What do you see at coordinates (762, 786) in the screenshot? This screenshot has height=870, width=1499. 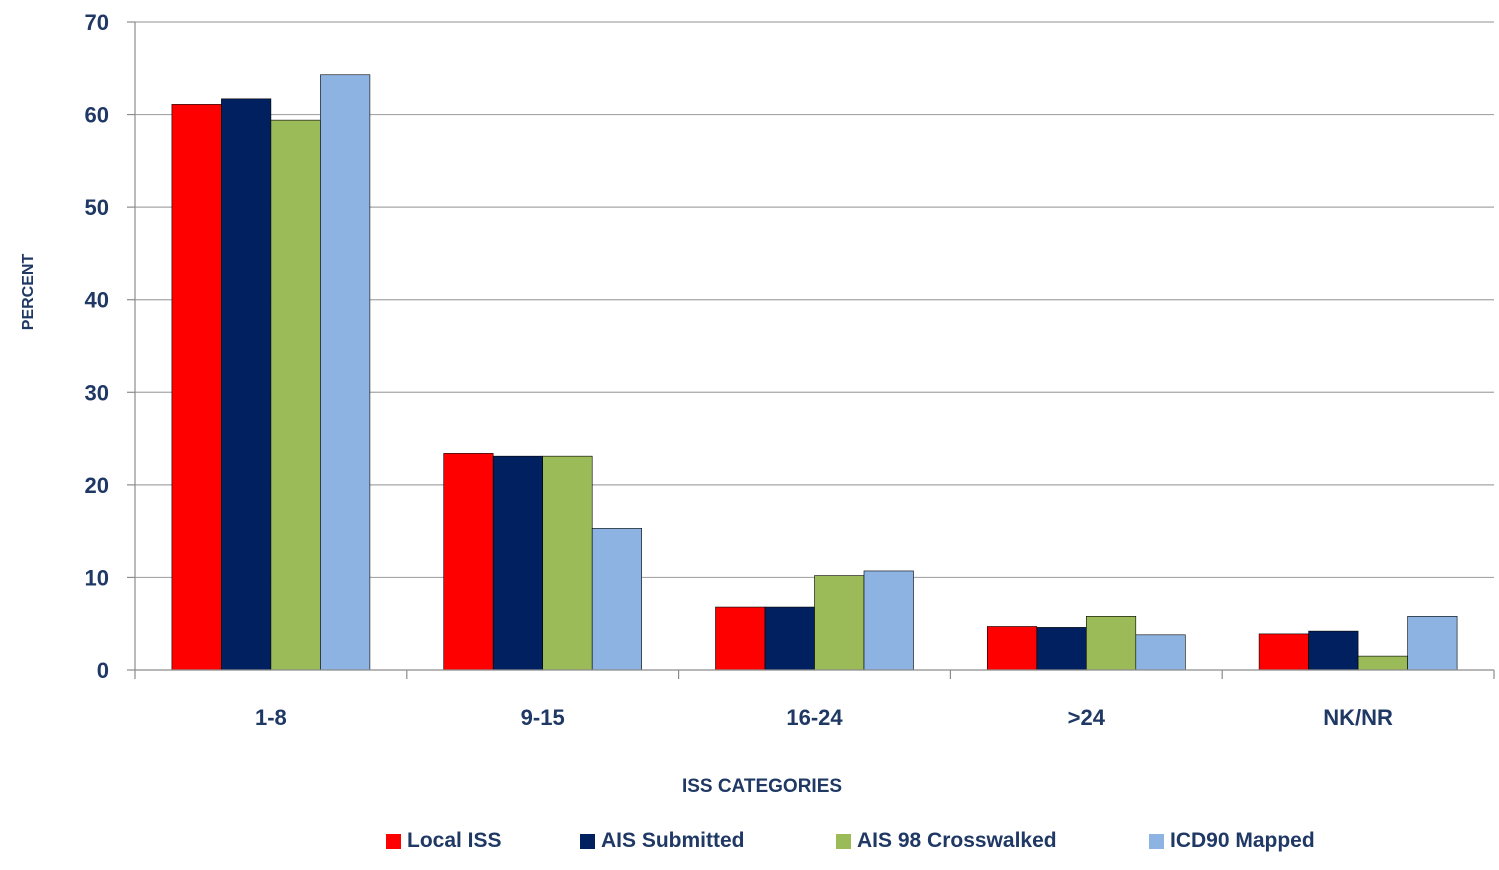 I see `x-axis-label: ISS CATEGORIES` at bounding box center [762, 786].